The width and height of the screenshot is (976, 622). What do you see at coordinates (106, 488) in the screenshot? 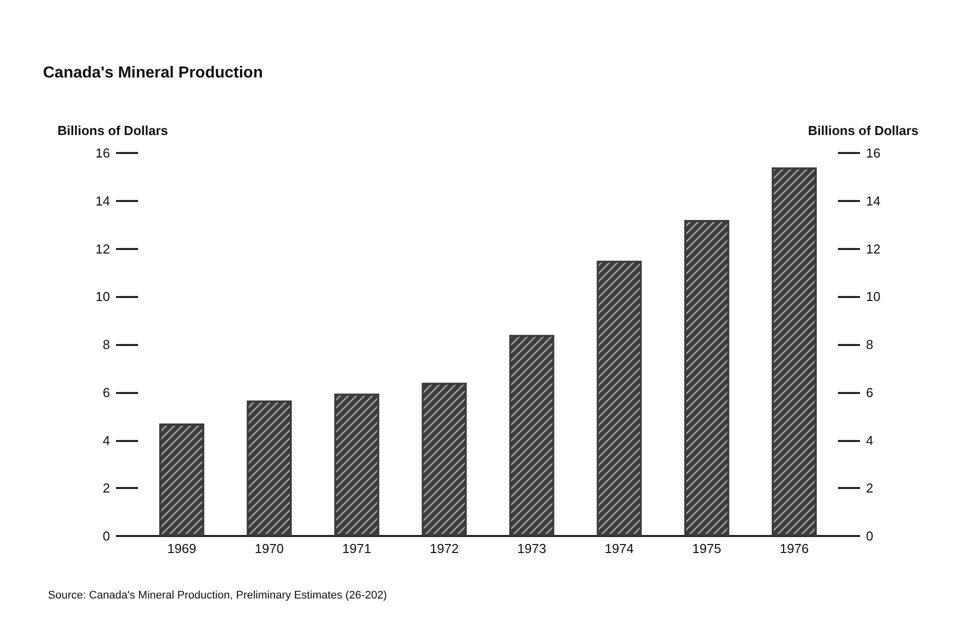
I see `y-tick-label: 2` at bounding box center [106, 488].